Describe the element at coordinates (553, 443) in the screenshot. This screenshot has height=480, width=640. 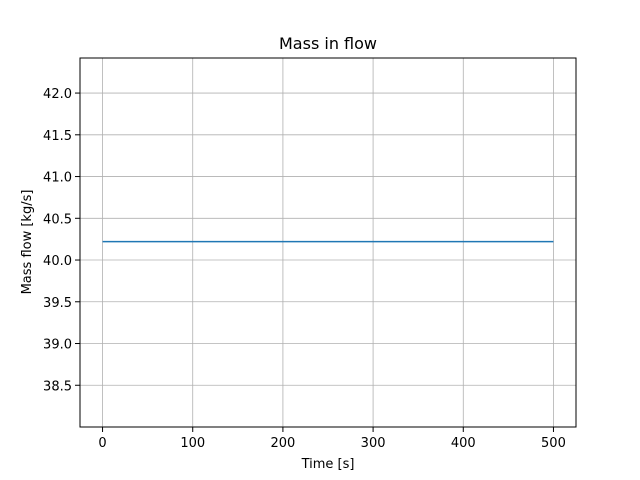
I see `x-tick-label: 500` at that location.